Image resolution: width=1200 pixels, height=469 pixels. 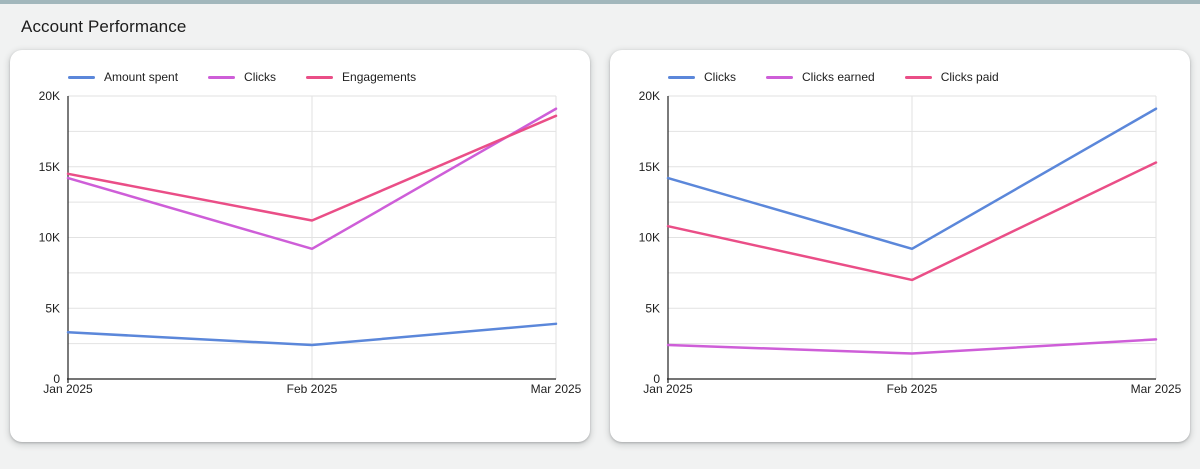 What do you see at coordinates (969, 77) in the screenshot?
I see `legend-label: Clicks paid` at bounding box center [969, 77].